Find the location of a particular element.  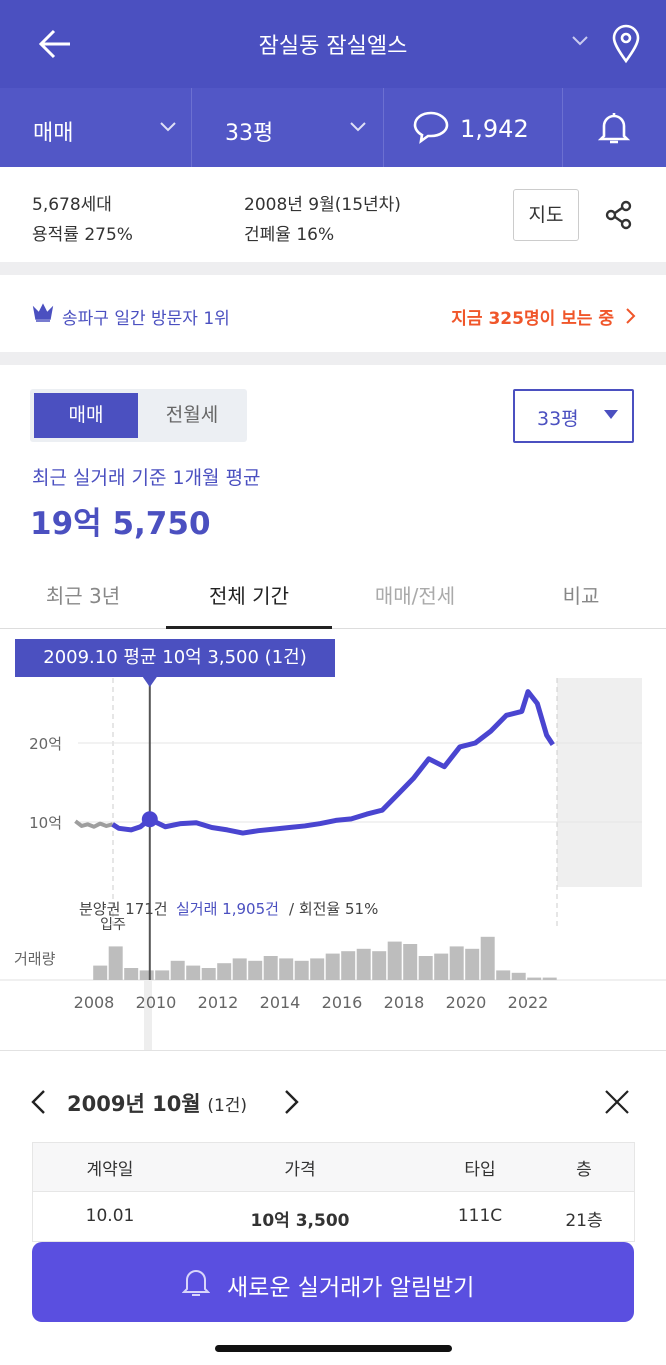

table-row is located at coordinates (333, 1216).